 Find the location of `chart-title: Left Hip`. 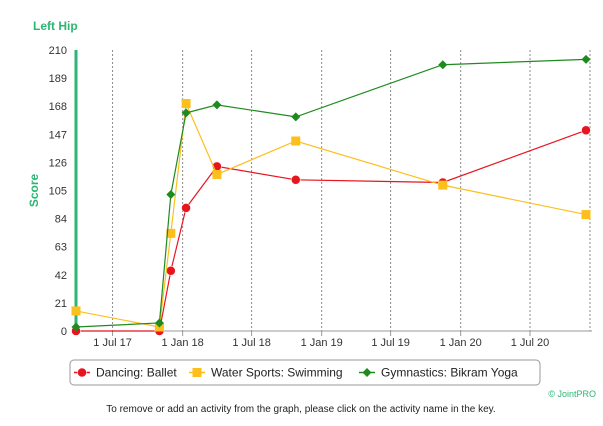

chart-title: Left Hip is located at coordinates (55, 26).